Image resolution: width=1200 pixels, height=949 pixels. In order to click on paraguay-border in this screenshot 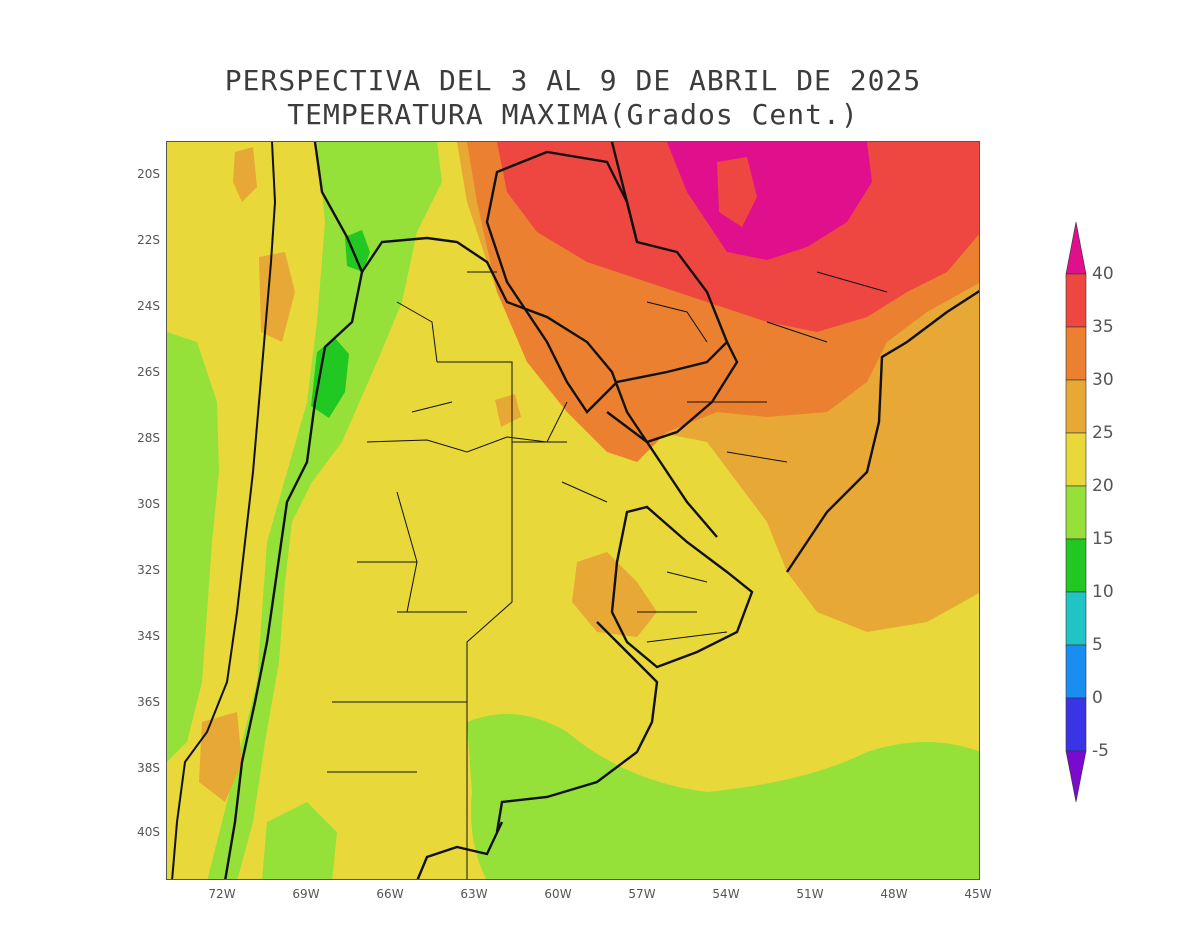, I will do `click(607, 282)`.